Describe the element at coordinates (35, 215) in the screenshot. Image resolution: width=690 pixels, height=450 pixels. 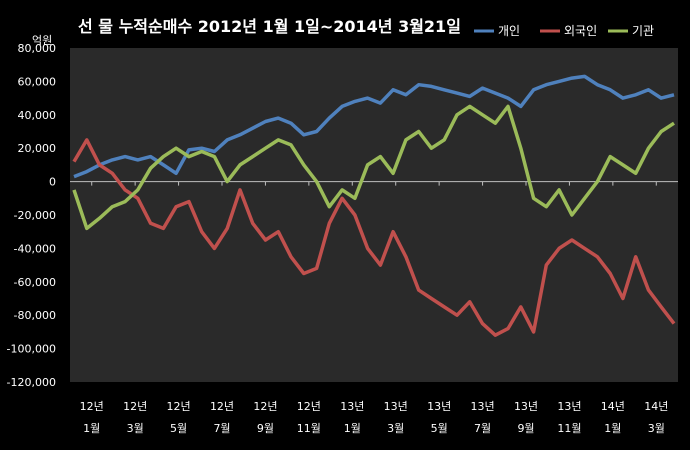
I see `y-tick-label: -20,000` at that location.